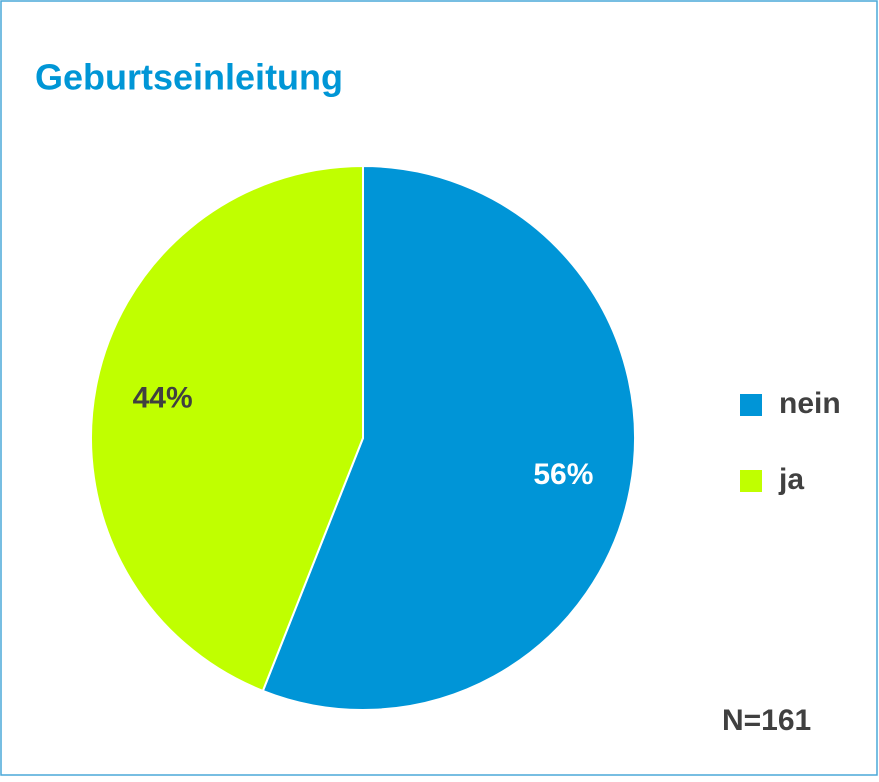 Image resolution: width=879 pixels, height=782 pixels. What do you see at coordinates (810, 403) in the screenshot?
I see `legend-label: nein` at bounding box center [810, 403].